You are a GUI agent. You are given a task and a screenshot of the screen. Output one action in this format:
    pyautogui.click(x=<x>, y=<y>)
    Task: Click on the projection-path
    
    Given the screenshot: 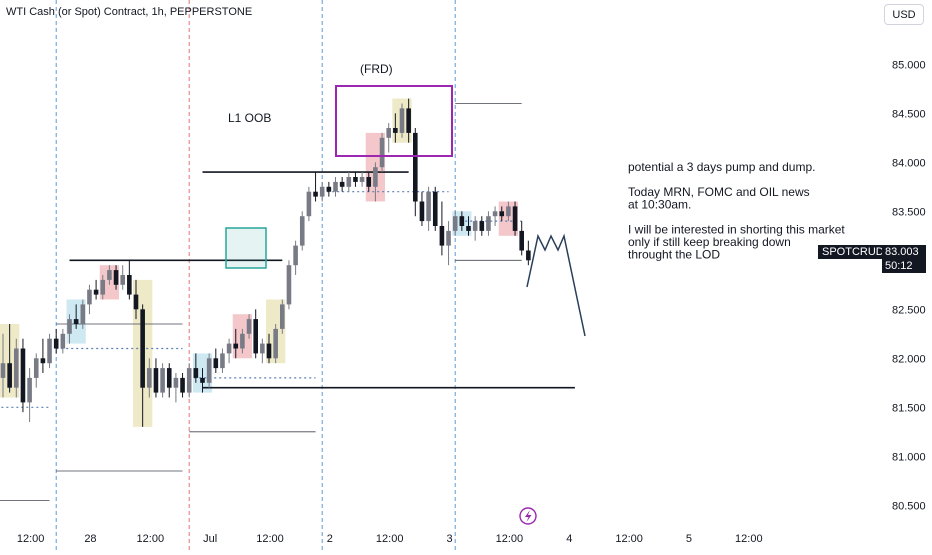 What is the action you would take?
    pyautogui.click(x=556, y=285)
    